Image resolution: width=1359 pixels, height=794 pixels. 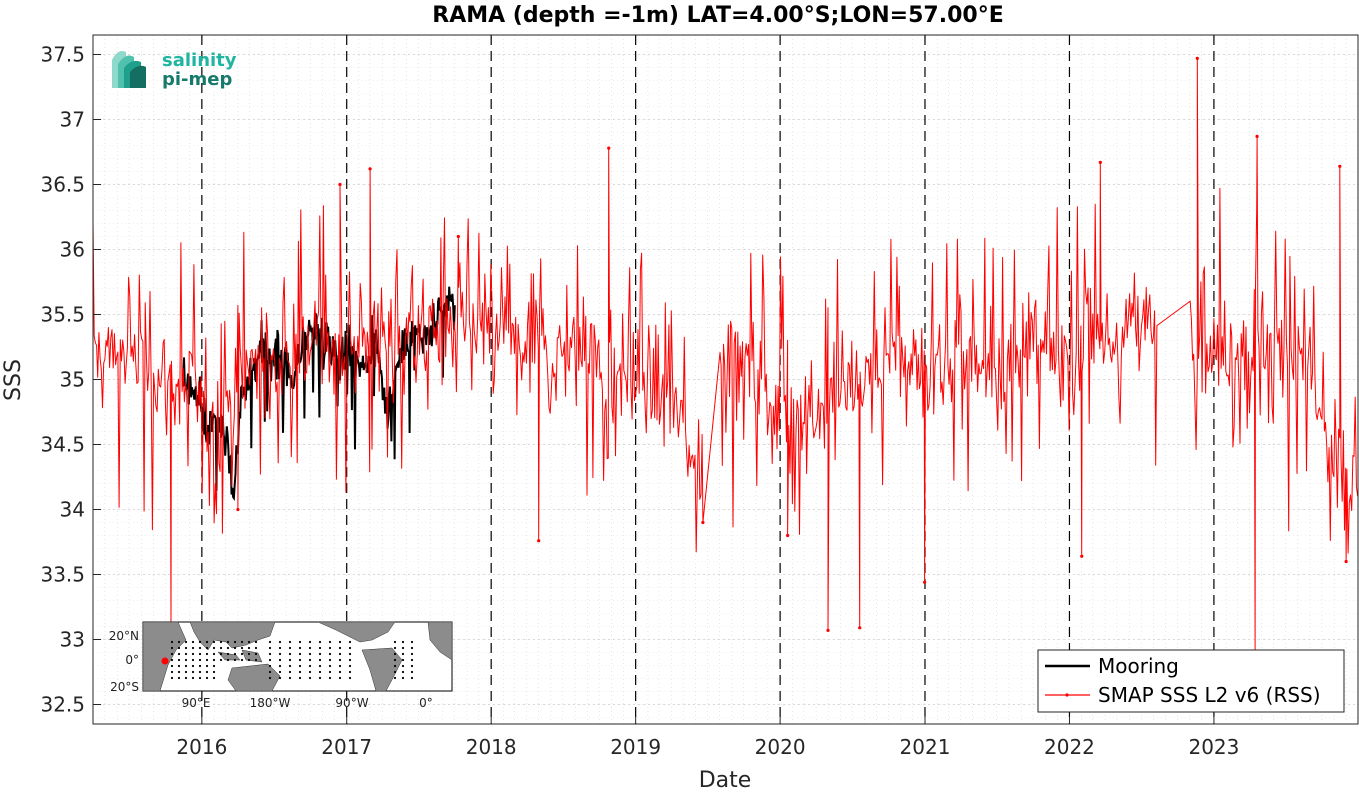 What do you see at coordinates (1069, 747) in the screenshot?
I see `x-tick-label: 2022` at bounding box center [1069, 747].